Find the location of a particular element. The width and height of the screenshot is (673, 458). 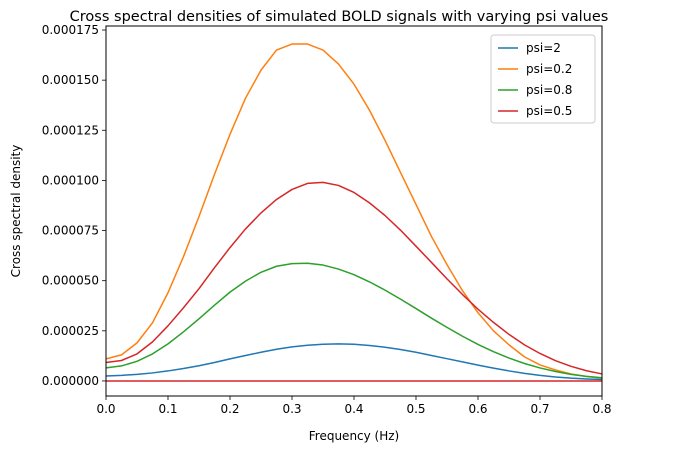

y-tick-label: 0.000100 is located at coordinates (70, 180).